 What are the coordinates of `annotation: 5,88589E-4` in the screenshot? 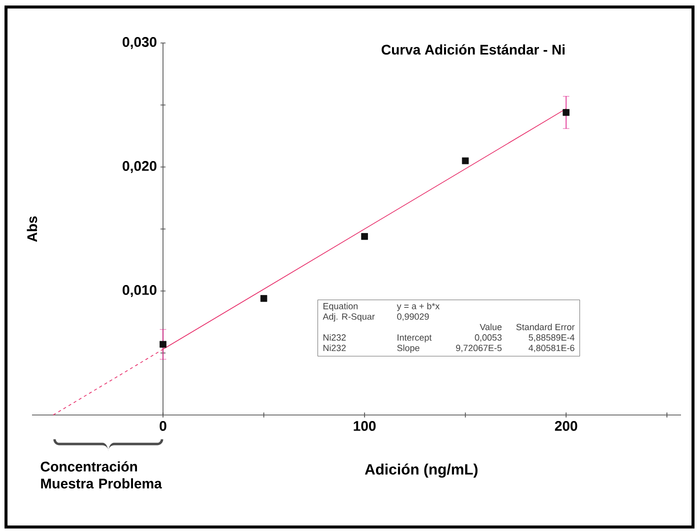 It's located at (551, 338).